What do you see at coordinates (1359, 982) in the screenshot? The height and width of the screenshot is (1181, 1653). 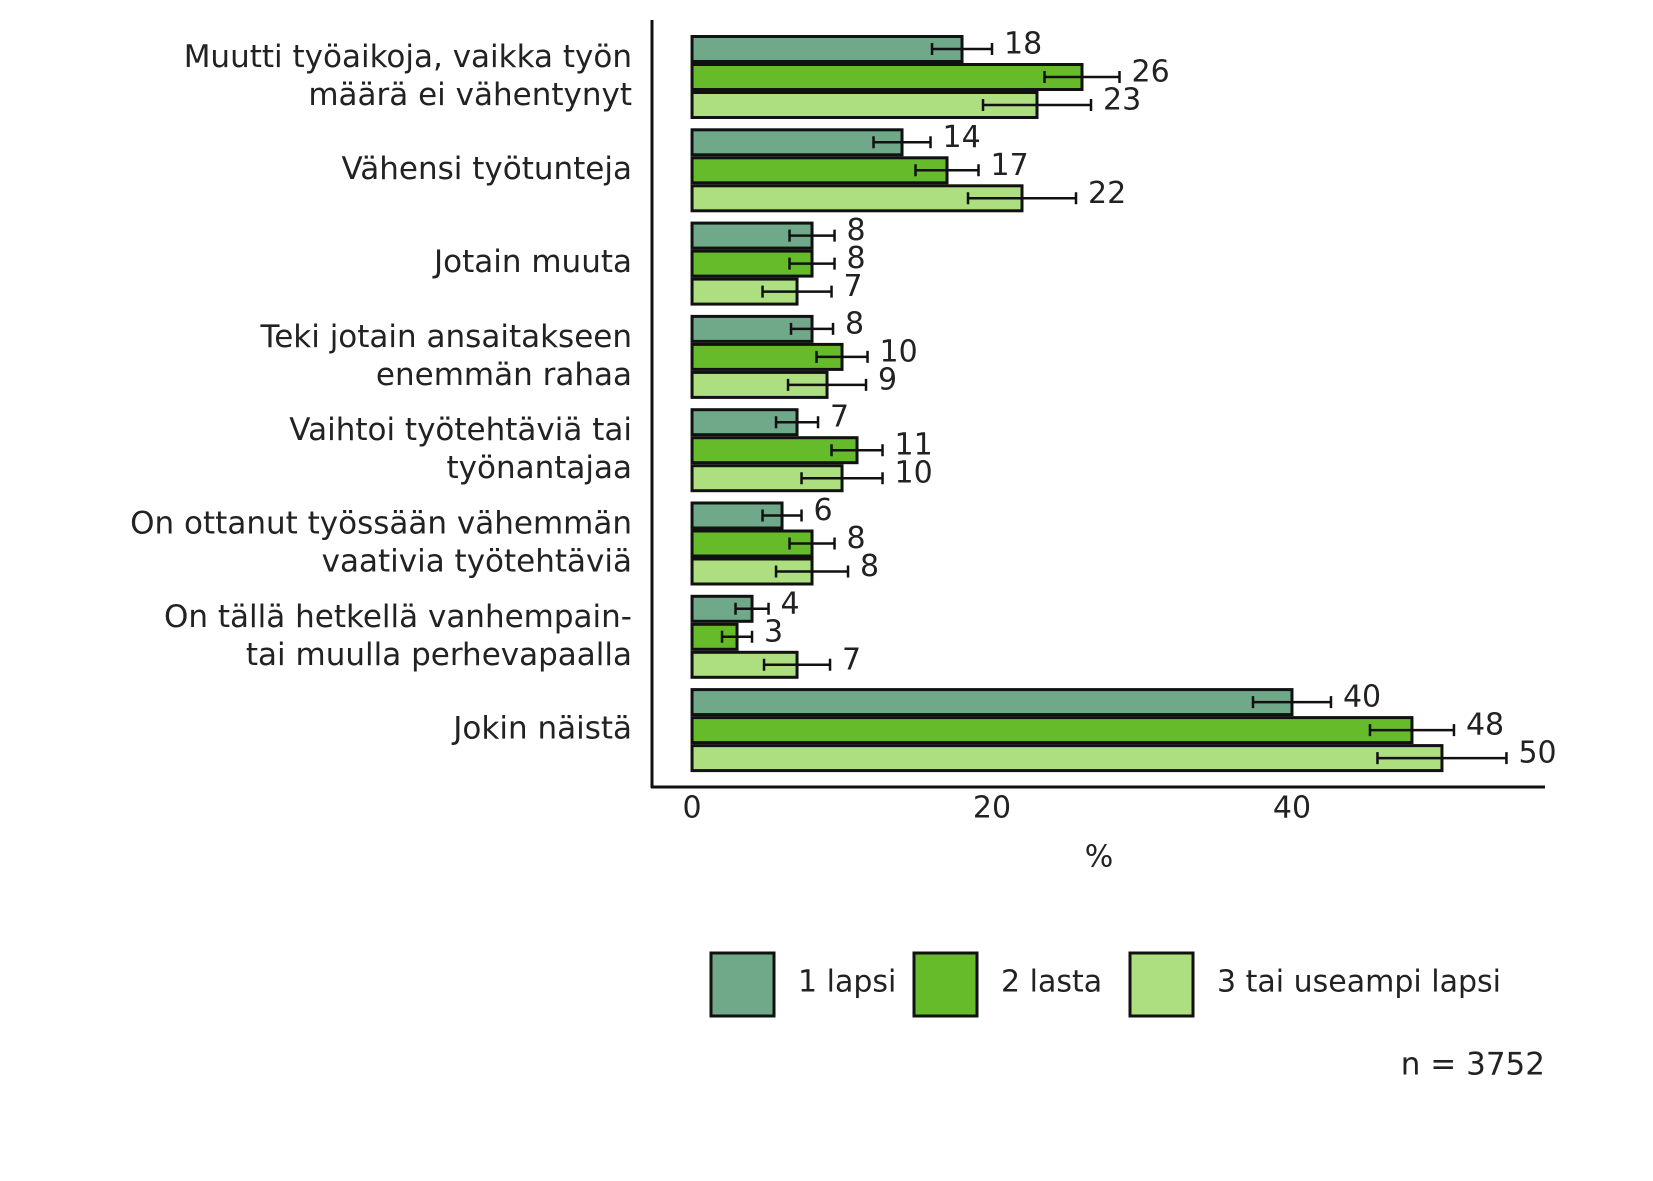 I see `legend-label: 3 tai useampi lapsi` at bounding box center [1359, 982].